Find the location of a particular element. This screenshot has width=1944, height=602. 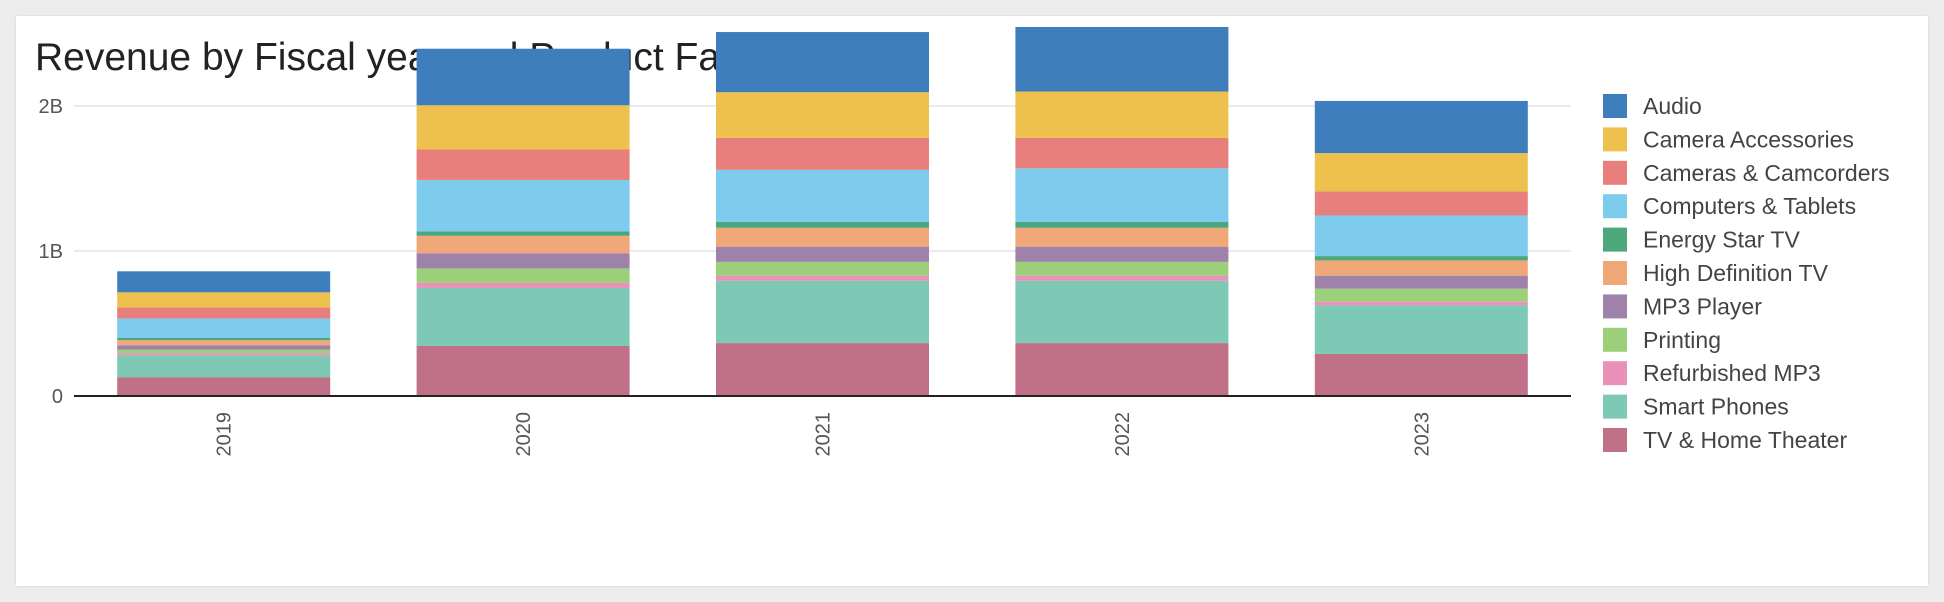

x-tick-label: 2021 is located at coordinates (824, 434).